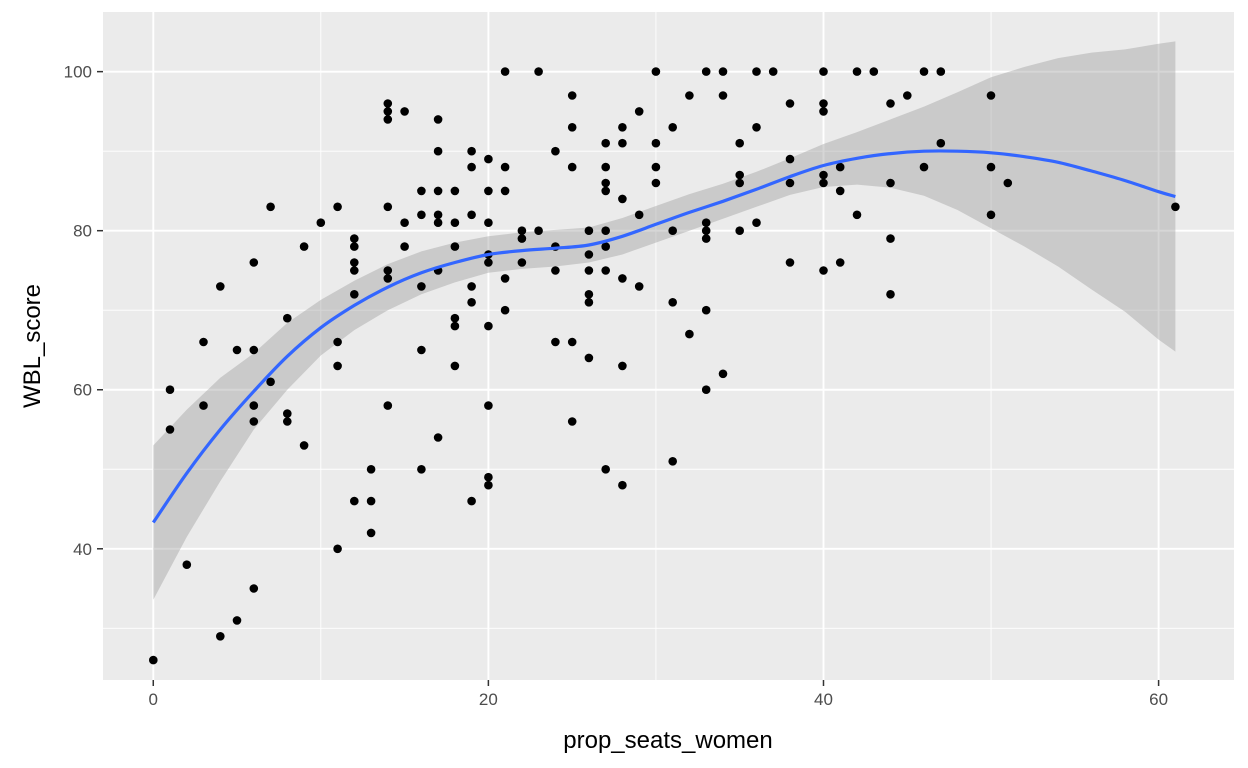 This screenshot has width=1248, height=768. Describe the element at coordinates (153, 699) in the screenshot. I see `x-tick-label: 0` at that location.